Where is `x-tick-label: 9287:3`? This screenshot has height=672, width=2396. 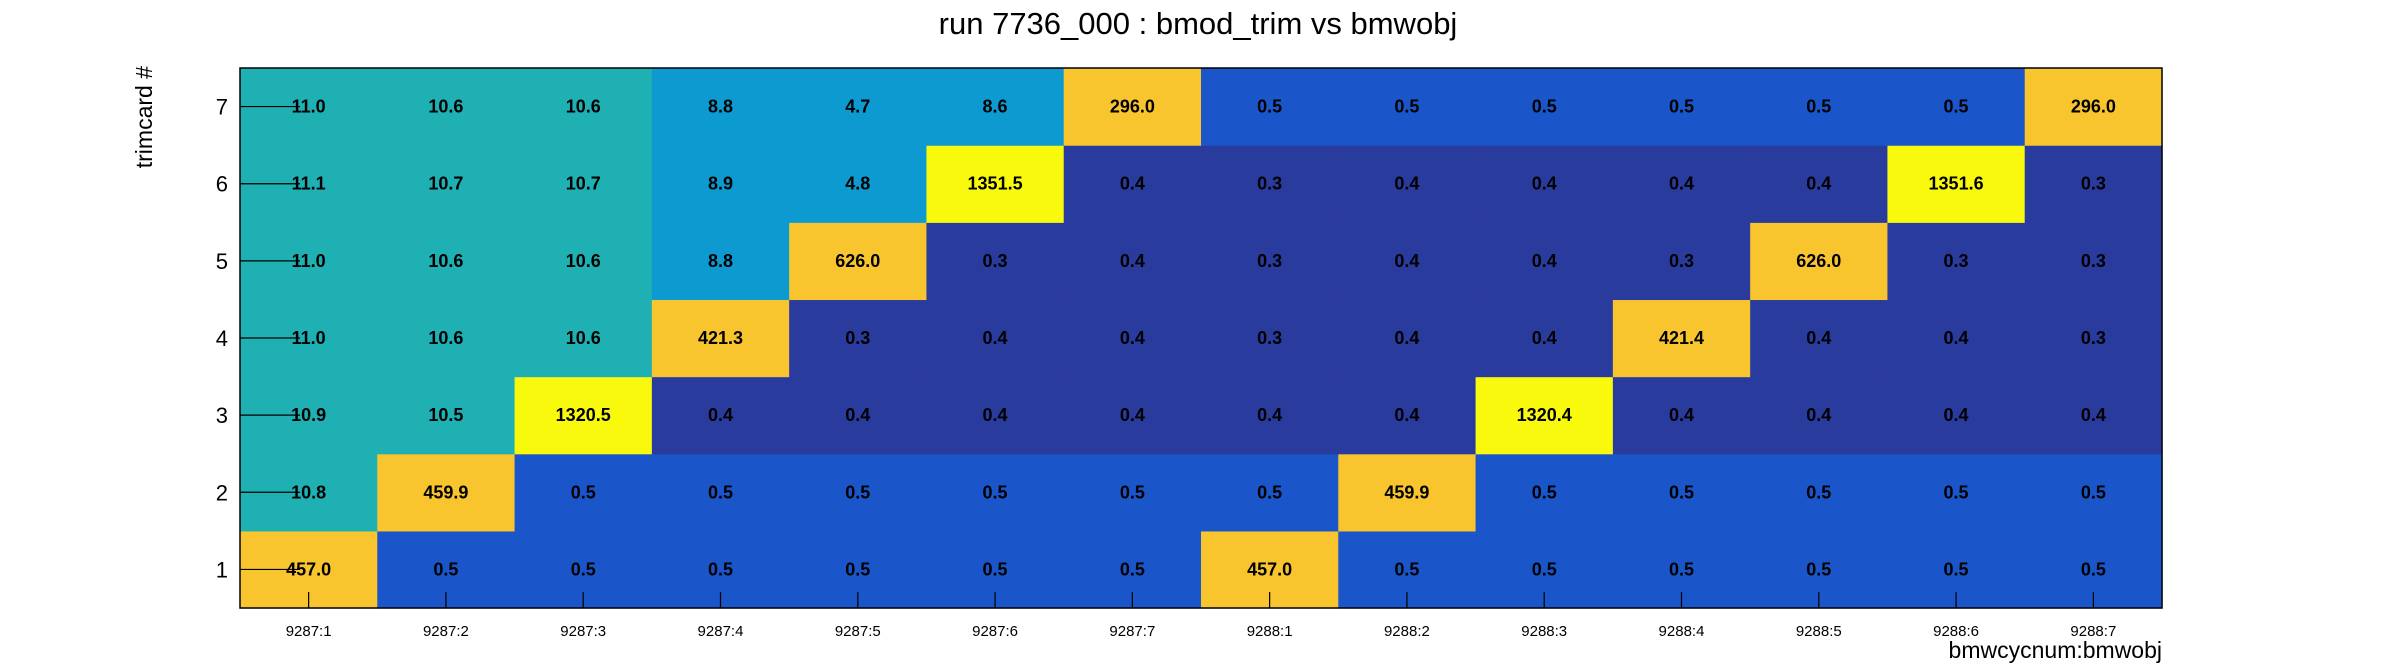 x-tick-label: 9287:3 is located at coordinates (583, 631).